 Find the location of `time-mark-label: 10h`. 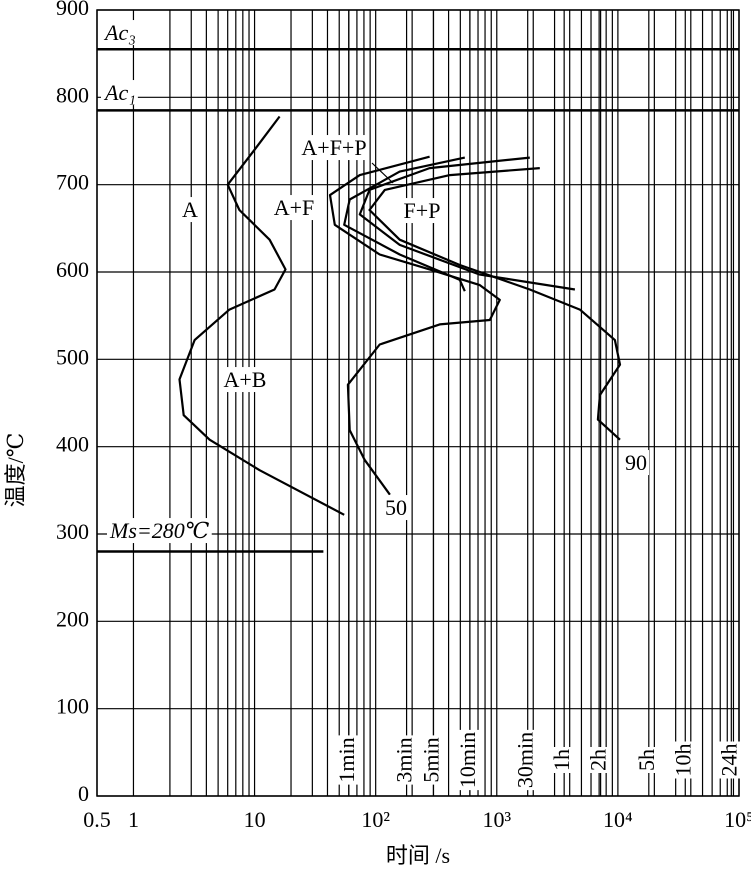

time-mark-label: 10h is located at coordinates (682, 760).